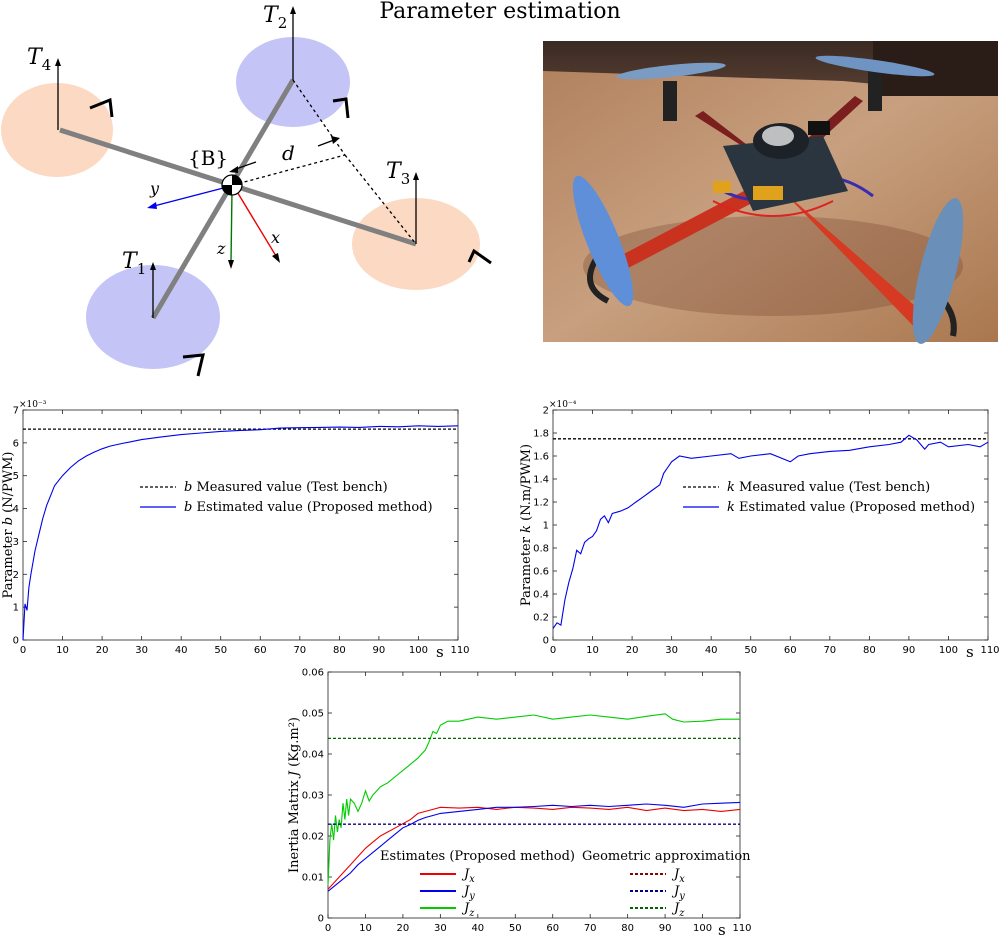 The height and width of the screenshot is (937, 1000). Describe the element at coordinates (526, 525) in the screenshot. I see `y-axis-label: Parameter k (N.m/PWM)` at that location.